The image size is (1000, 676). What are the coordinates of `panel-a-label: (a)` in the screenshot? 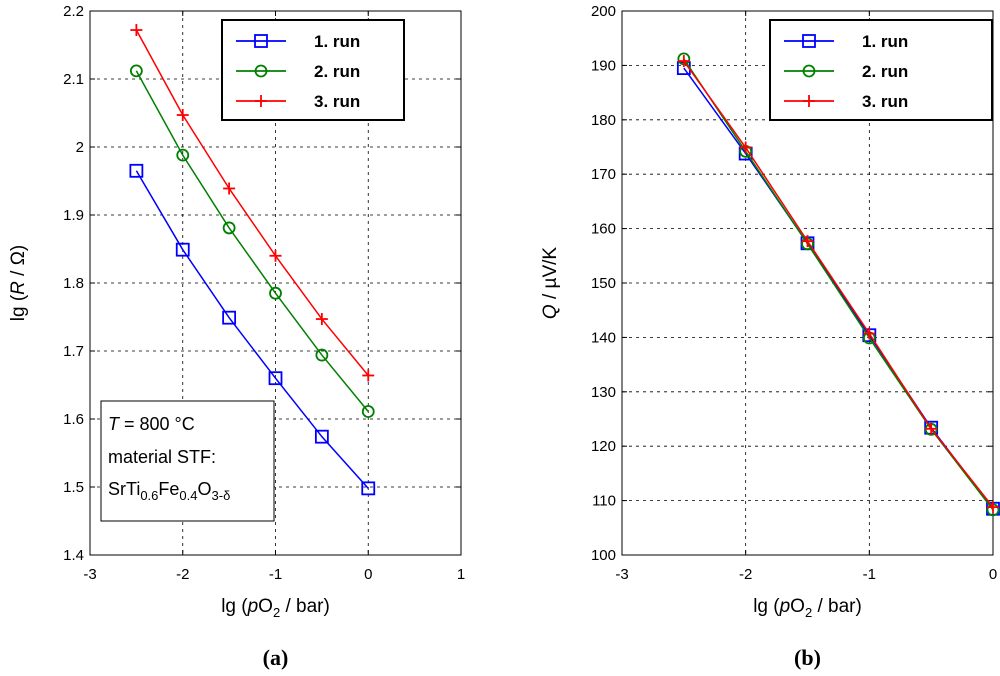 It's located at (276, 657).